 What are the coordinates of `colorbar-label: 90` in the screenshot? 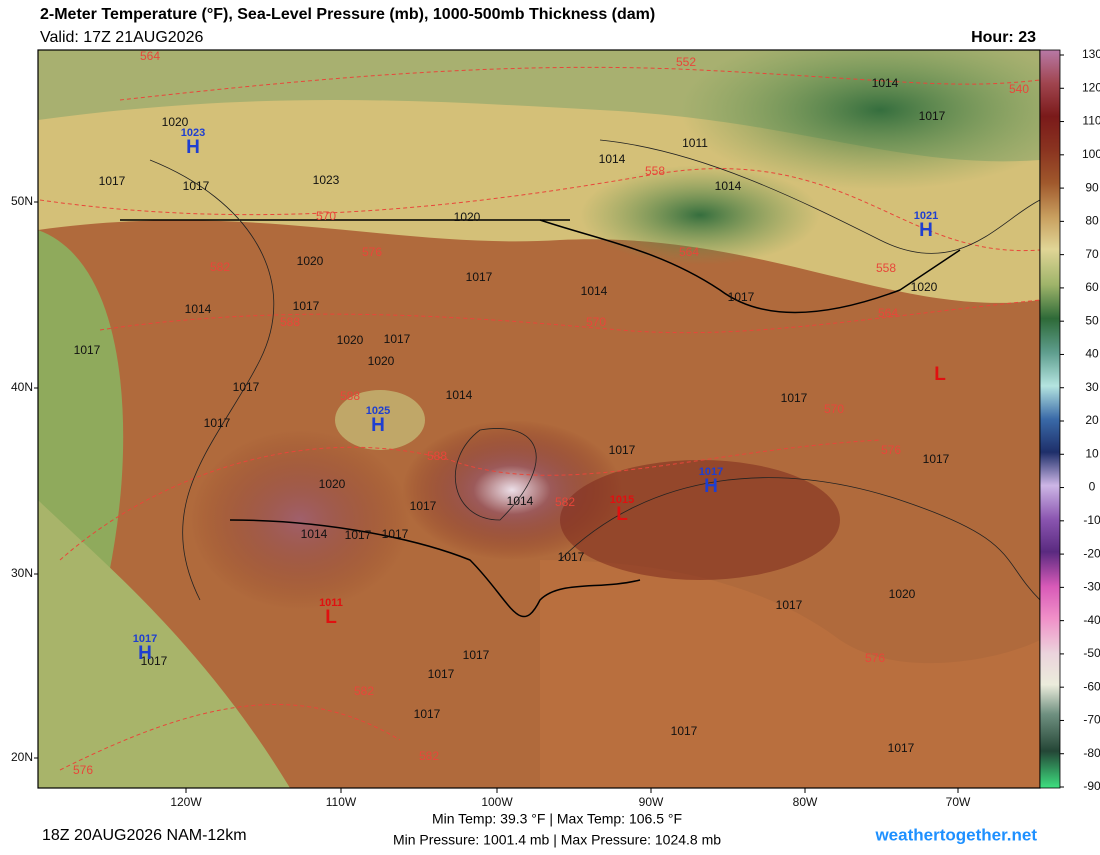 It's located at (1092, 187).